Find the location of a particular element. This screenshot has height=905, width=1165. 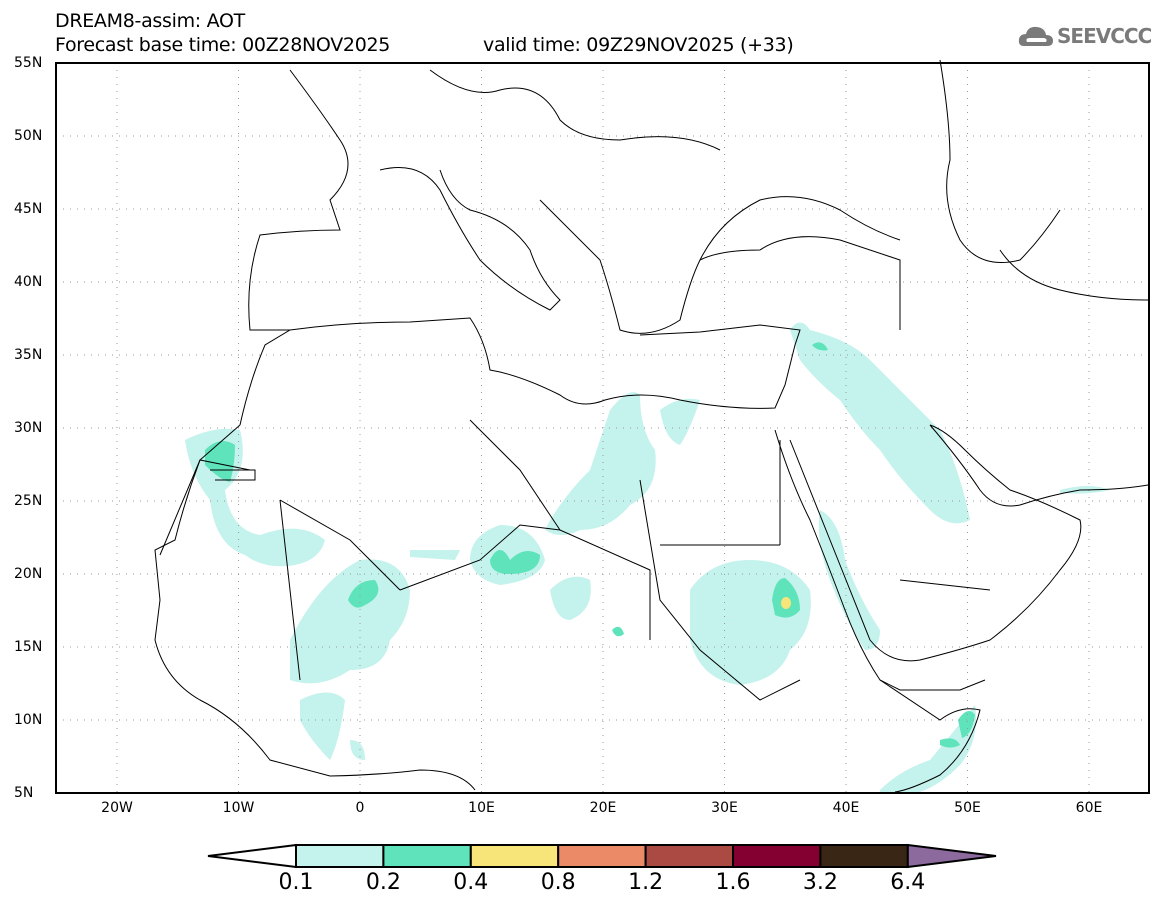

lon-label: 20W is located at coordinates (117, 808).